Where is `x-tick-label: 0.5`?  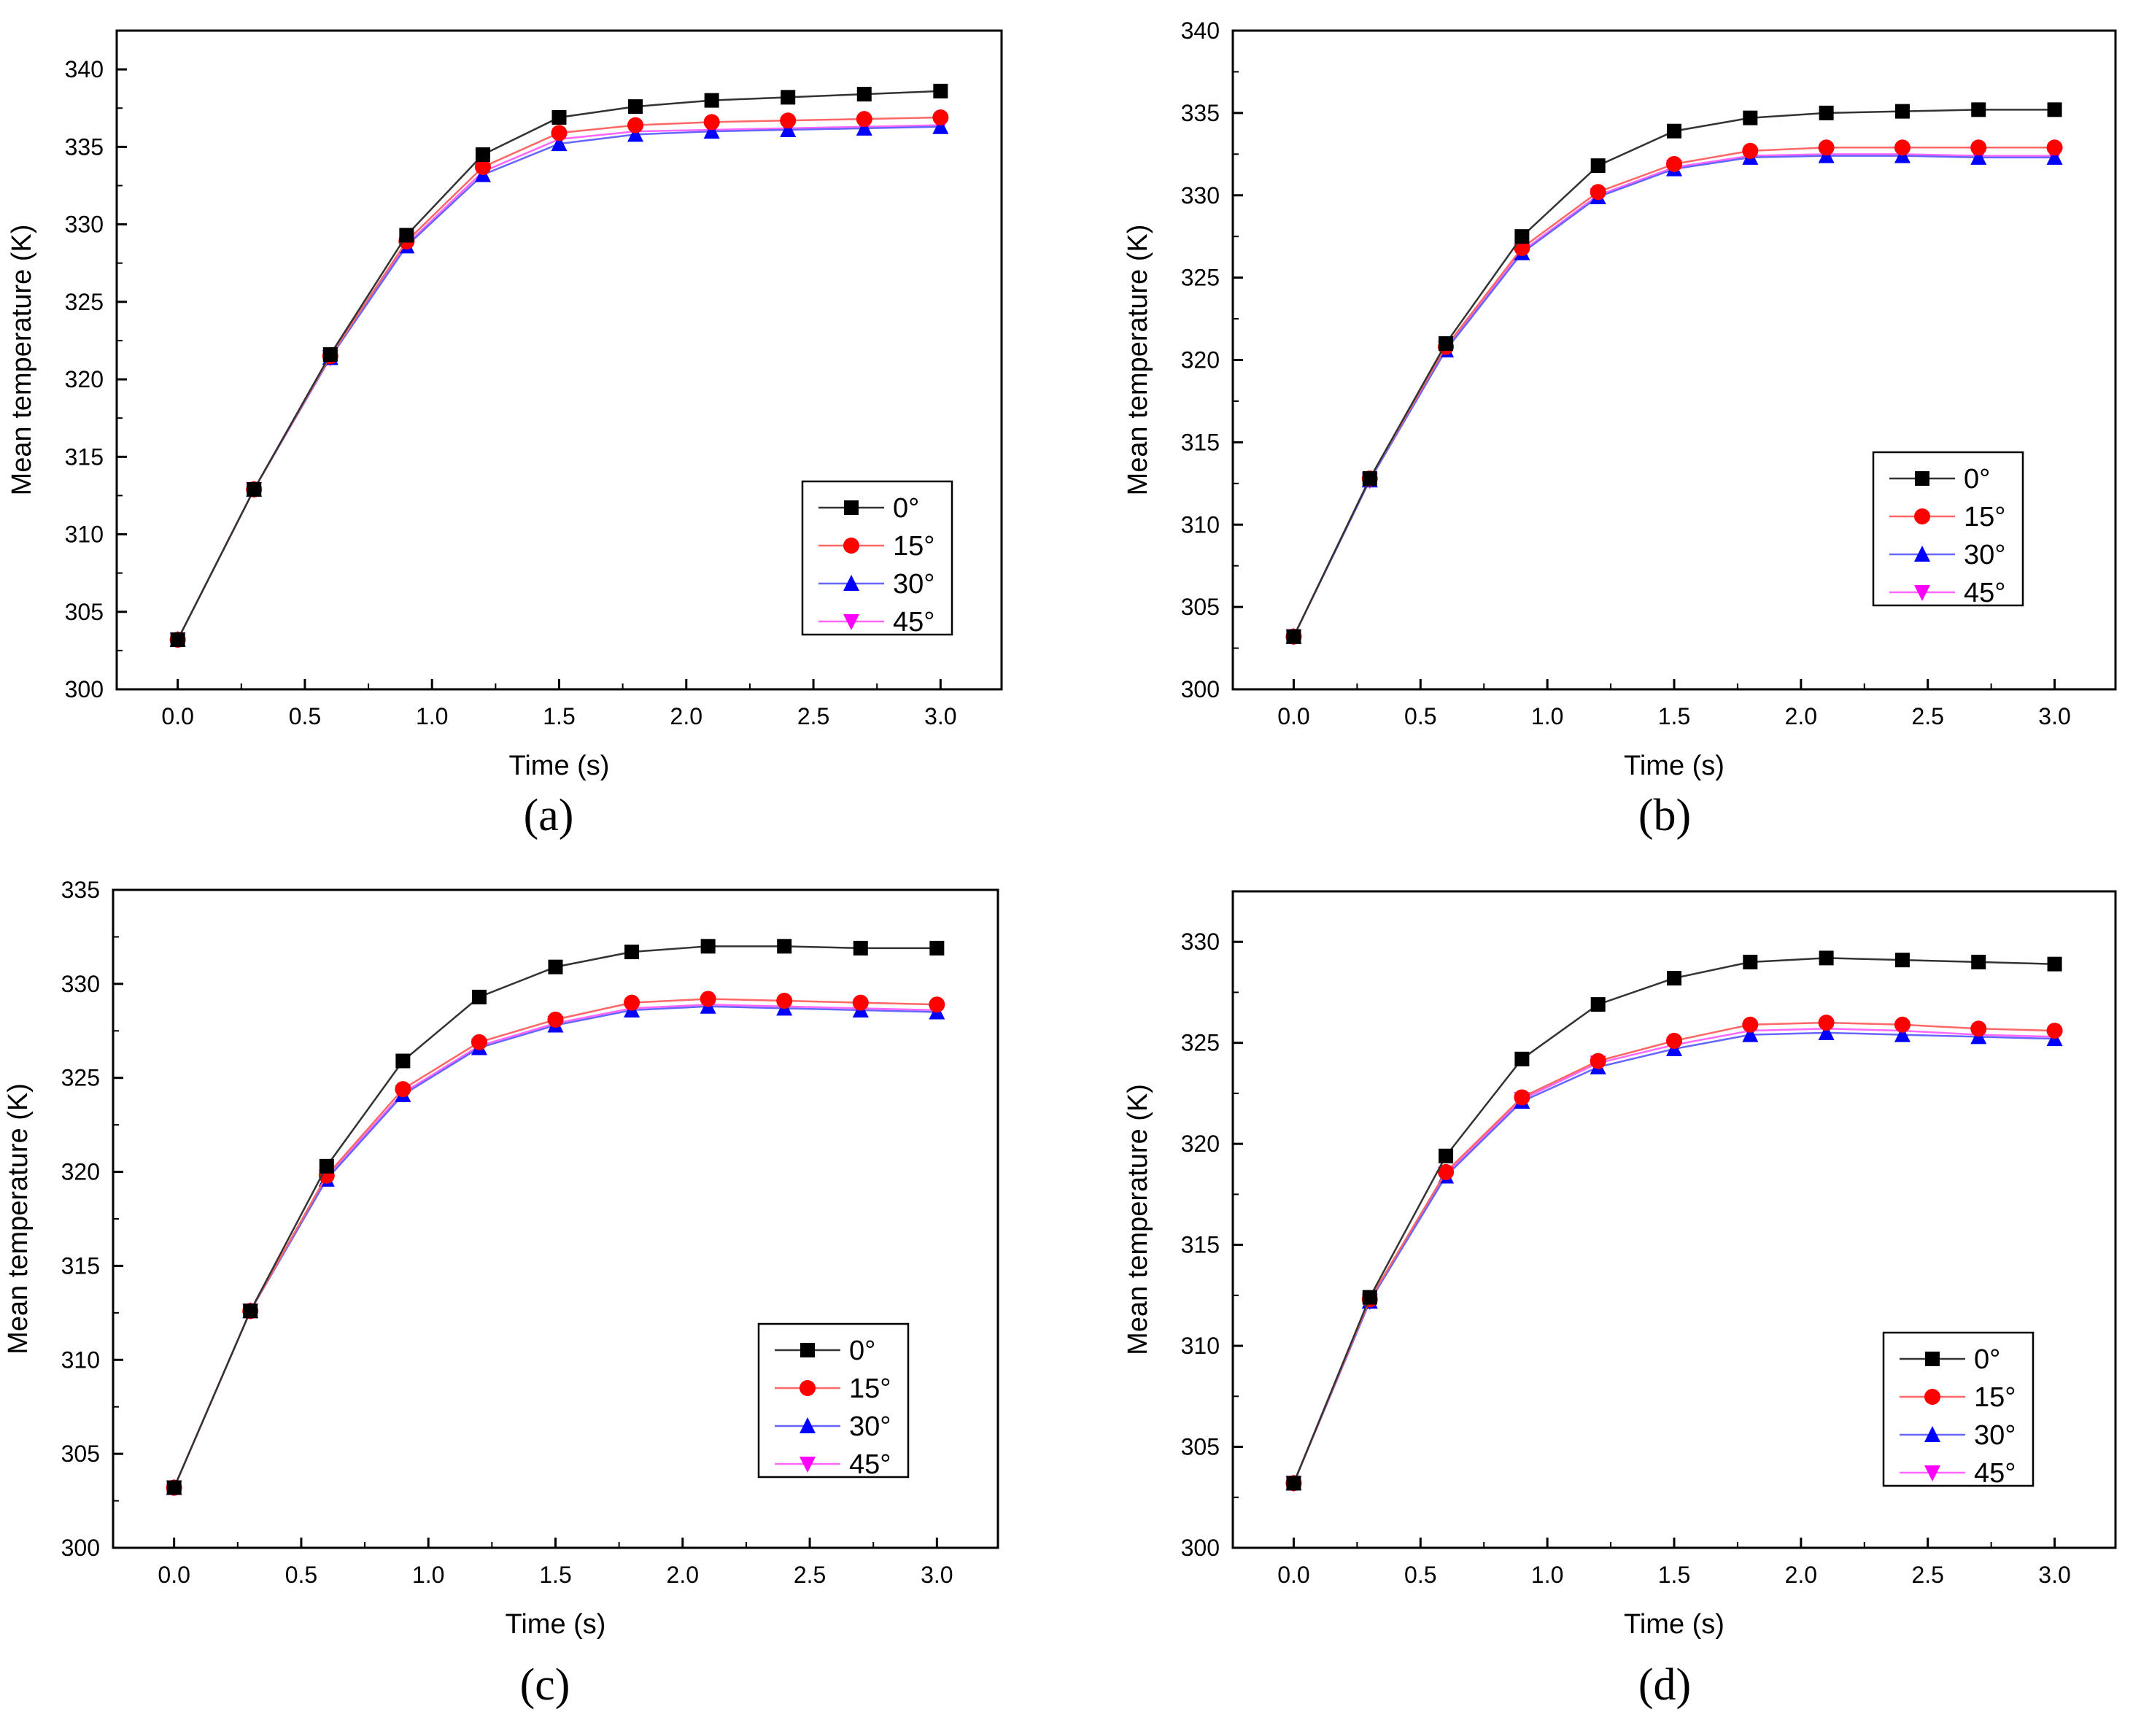 x-tick-label: 0.5 is located at coordinates (301, 1575).